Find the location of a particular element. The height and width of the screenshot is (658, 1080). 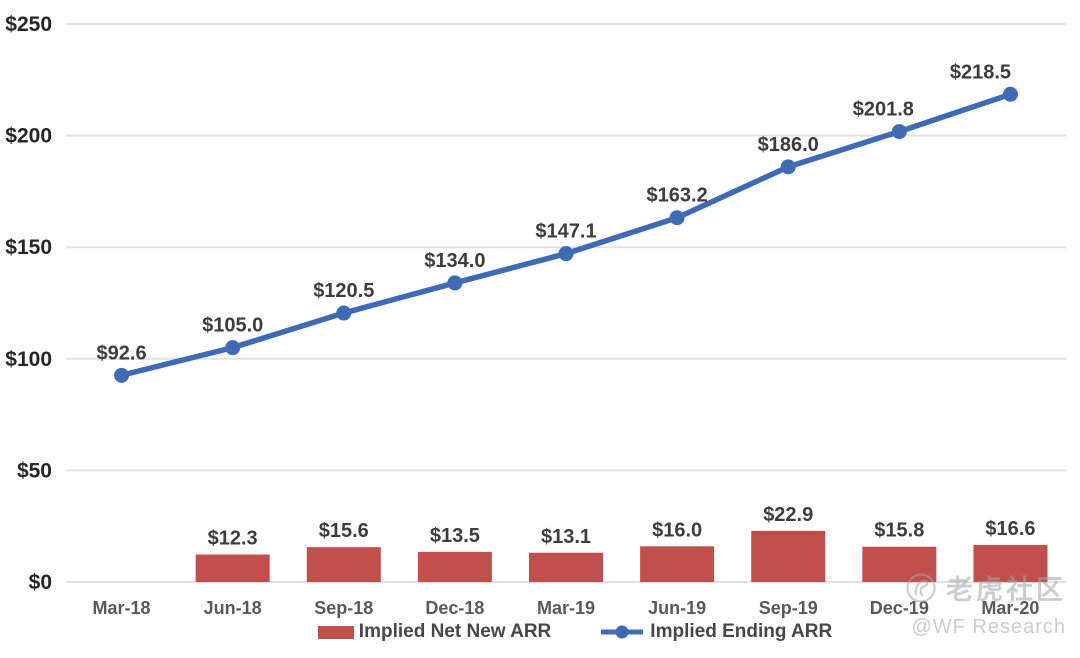

x-tick-label: Mar-20 is located at coordinates (1010, 608).